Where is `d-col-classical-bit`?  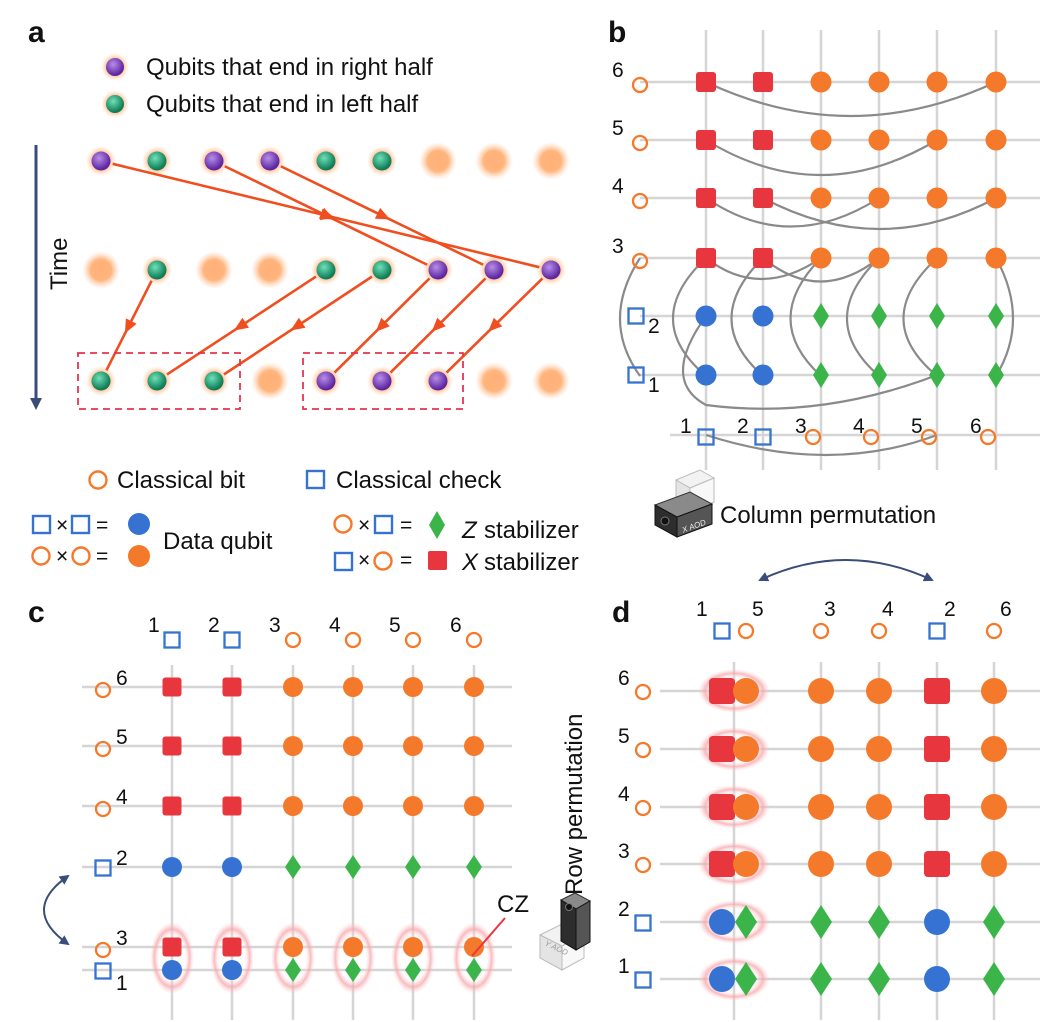
d-col-classical-bit is located at coordinates (746, 631).